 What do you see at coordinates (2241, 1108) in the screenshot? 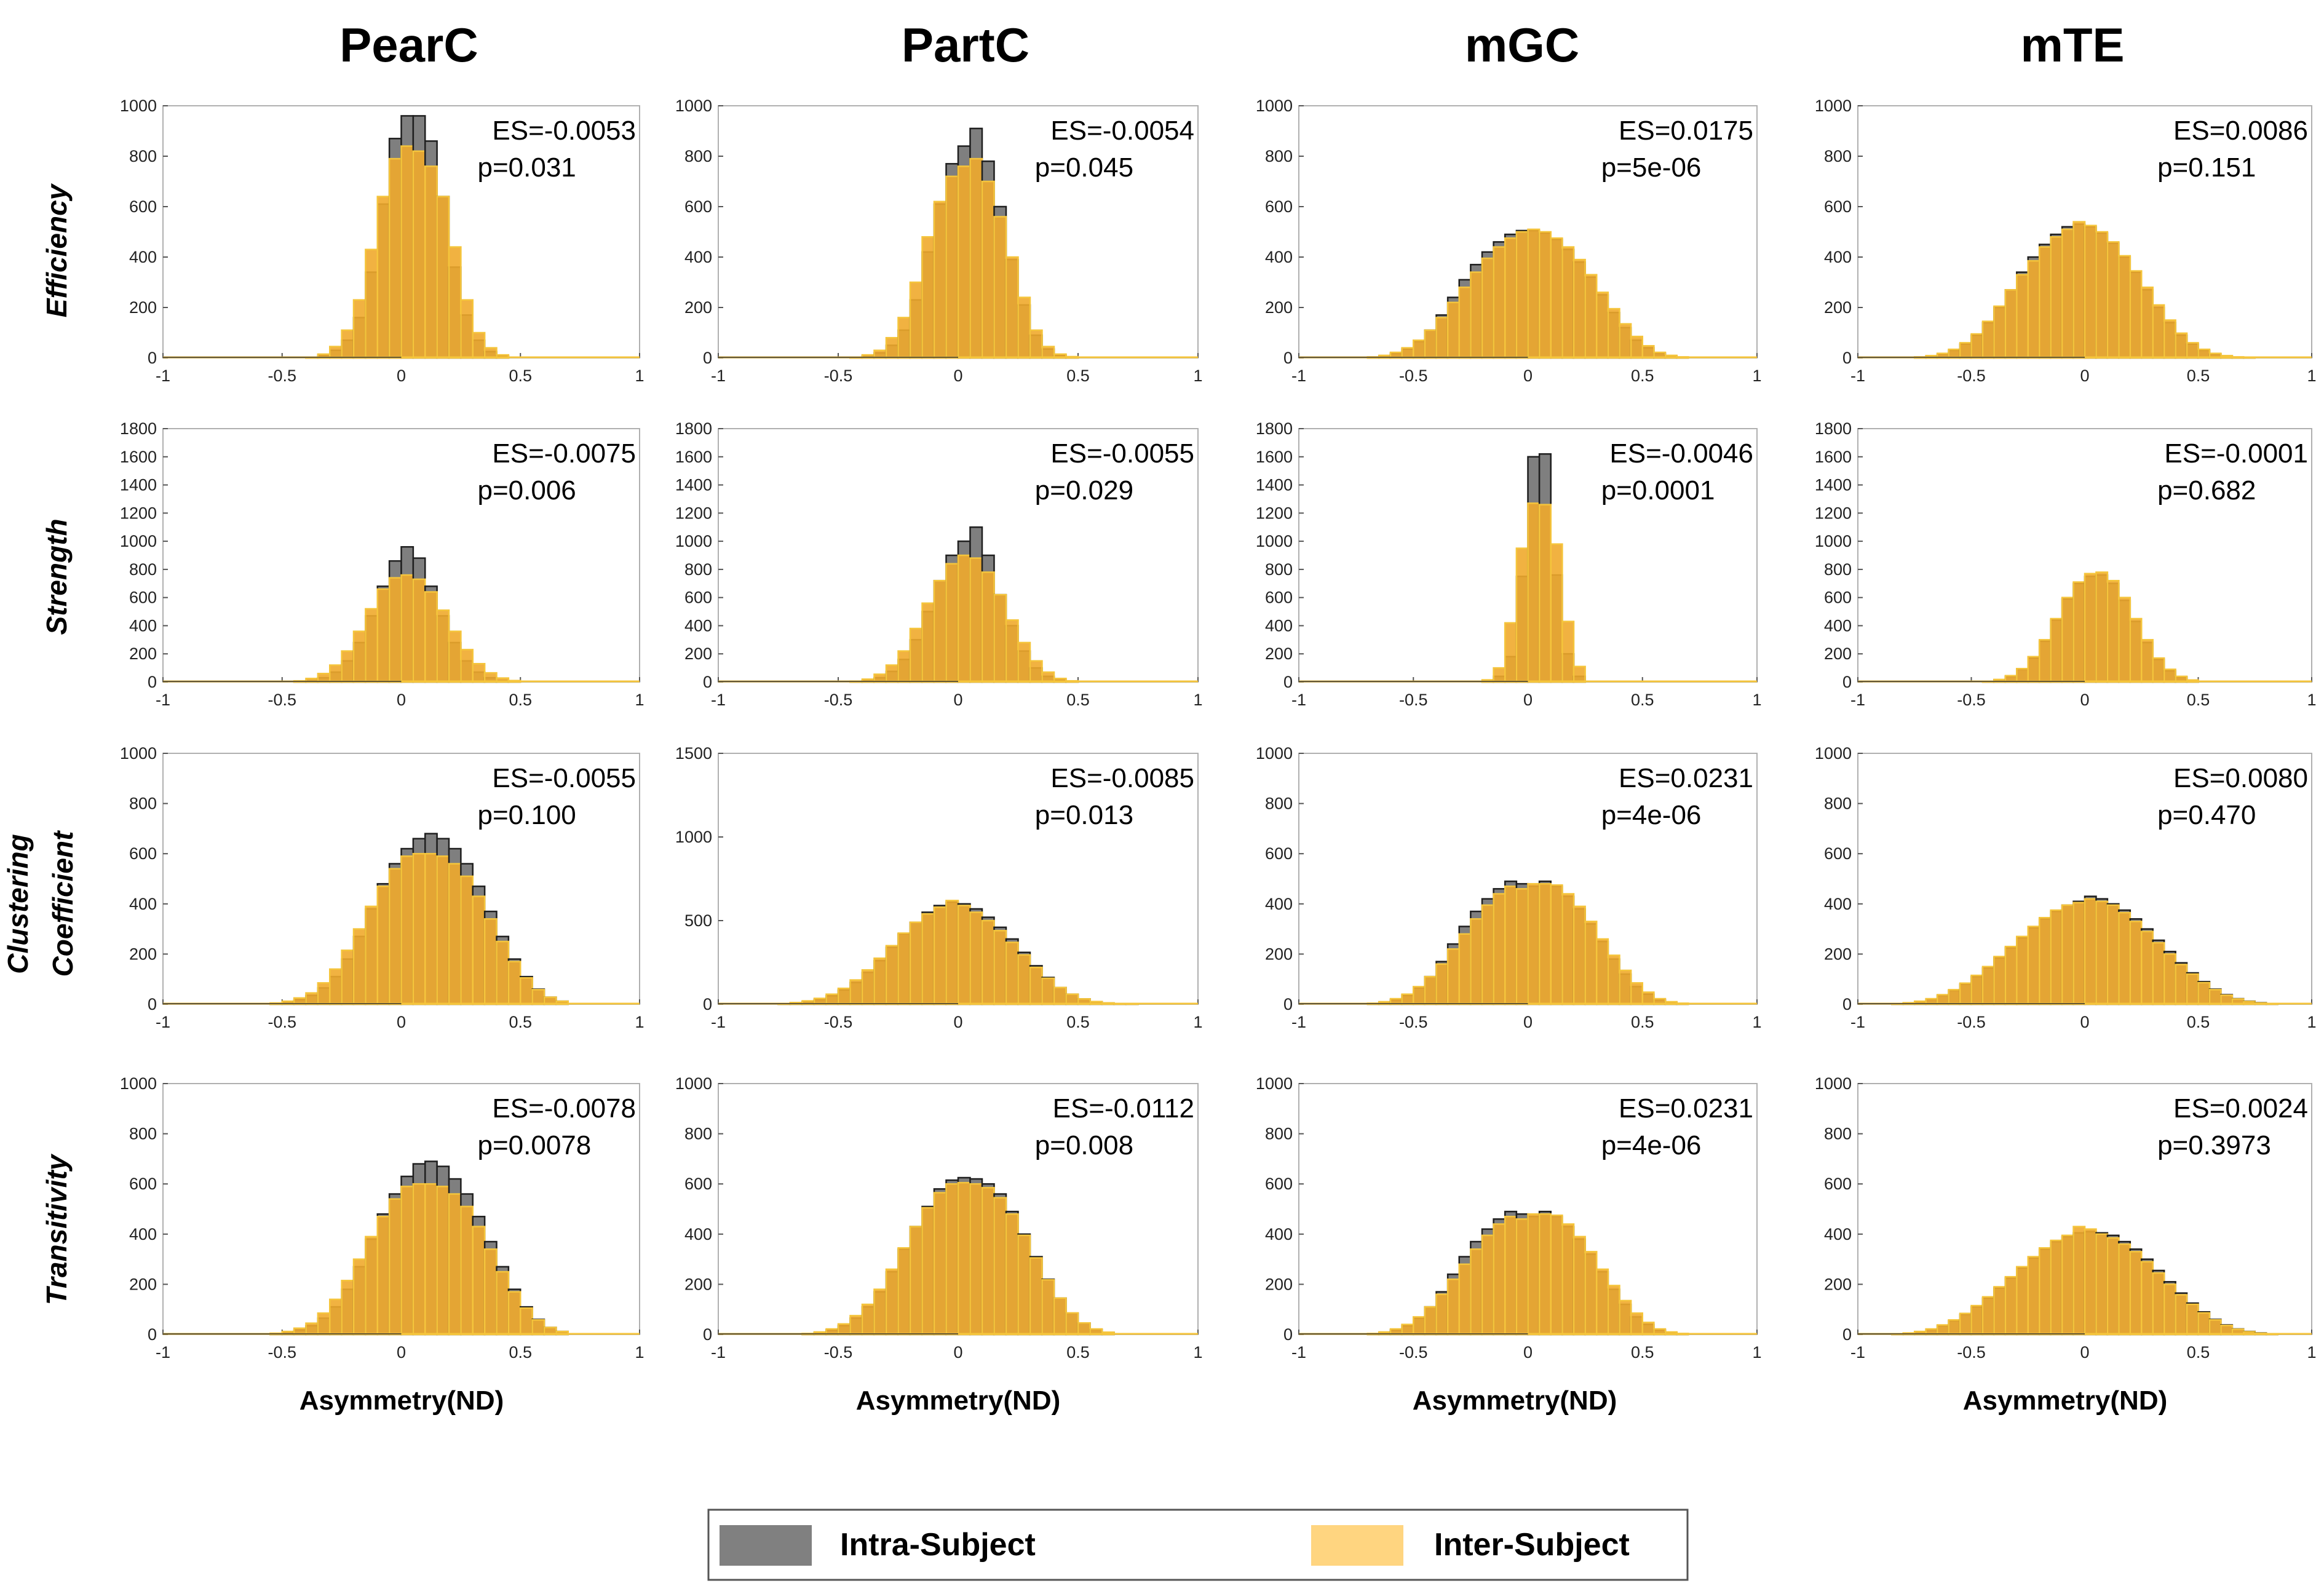
I see `effect-size-label: ES=0.0024` at bounding box center [2241, 1108].